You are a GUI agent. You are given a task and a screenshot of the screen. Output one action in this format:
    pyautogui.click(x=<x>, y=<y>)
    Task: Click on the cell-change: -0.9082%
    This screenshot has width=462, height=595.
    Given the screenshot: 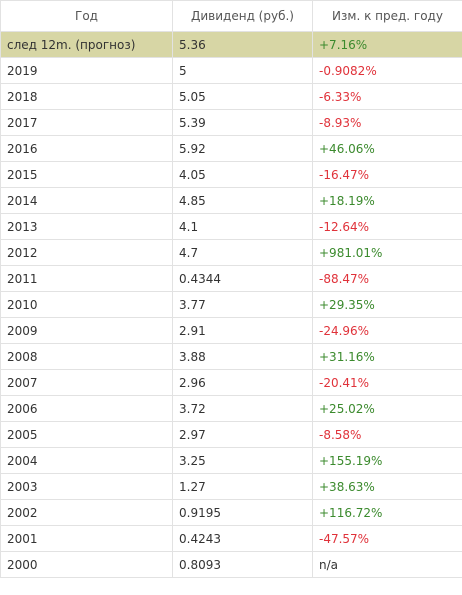 What is the action you would take?
    pyautogui.click(x=387, y=70)
    